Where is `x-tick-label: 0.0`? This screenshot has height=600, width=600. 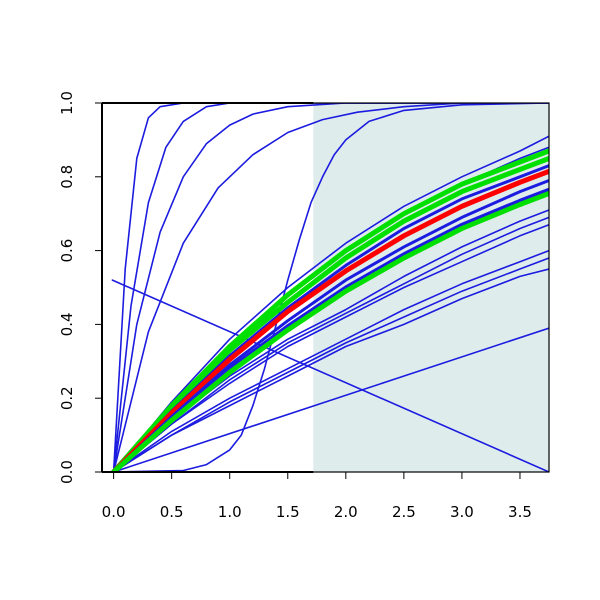
x-tick-label: 0.0 is located at coordinates (114, 512).